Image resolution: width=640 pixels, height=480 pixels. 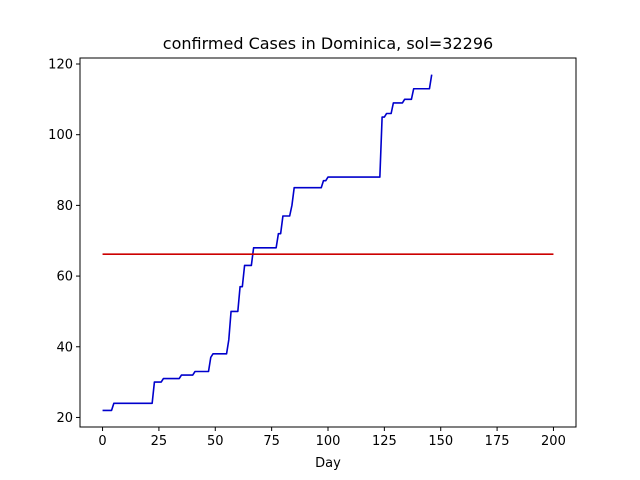 I want to click on x-tick-label: 100, so click(x=328, y=441).